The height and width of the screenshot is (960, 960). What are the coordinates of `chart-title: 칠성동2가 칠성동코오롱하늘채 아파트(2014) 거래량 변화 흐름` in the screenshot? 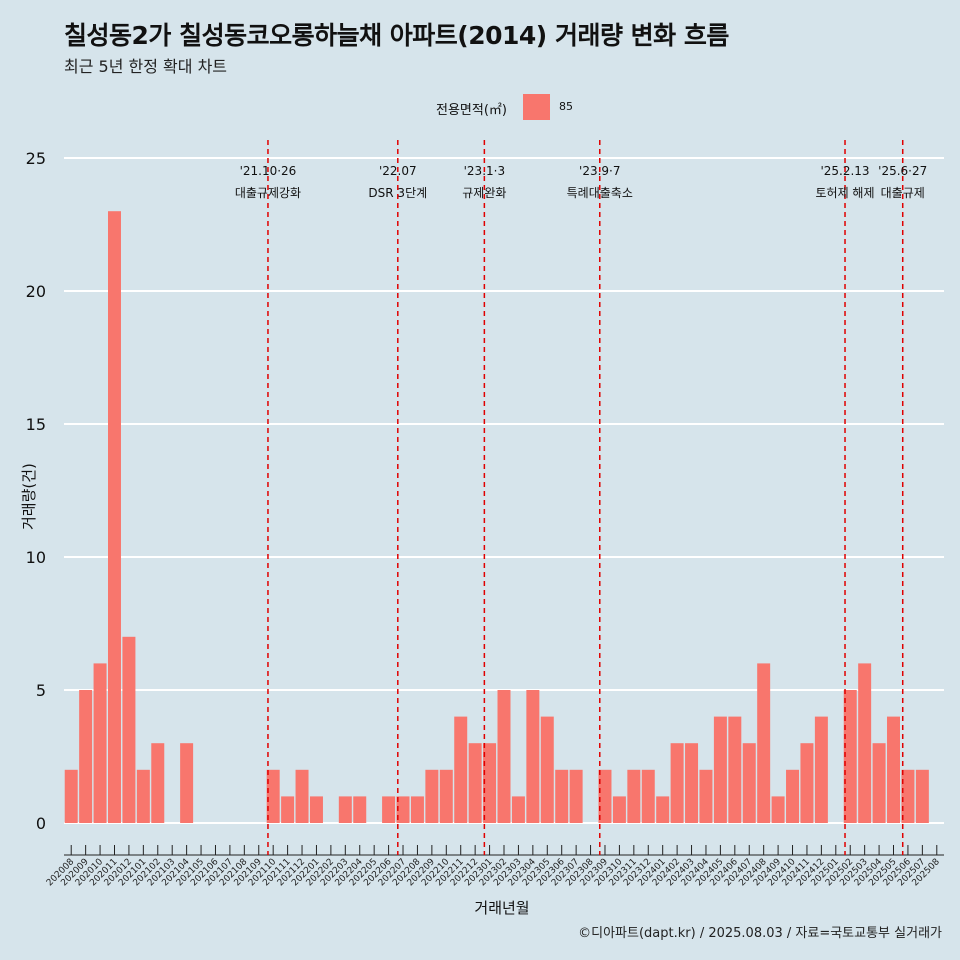 It's located at (396, 35).